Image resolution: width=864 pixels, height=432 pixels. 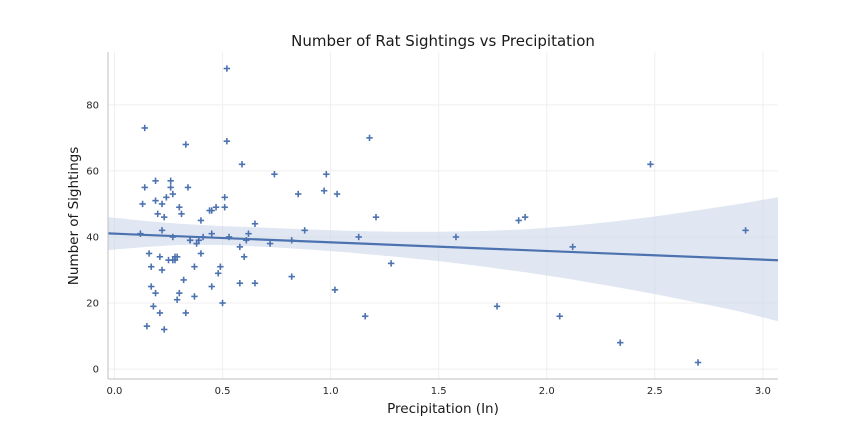 What do you see at coordinates (331, 391) in the screenshot?
I see `x-tick-label: 1.0` at bounding box center [331, 391].